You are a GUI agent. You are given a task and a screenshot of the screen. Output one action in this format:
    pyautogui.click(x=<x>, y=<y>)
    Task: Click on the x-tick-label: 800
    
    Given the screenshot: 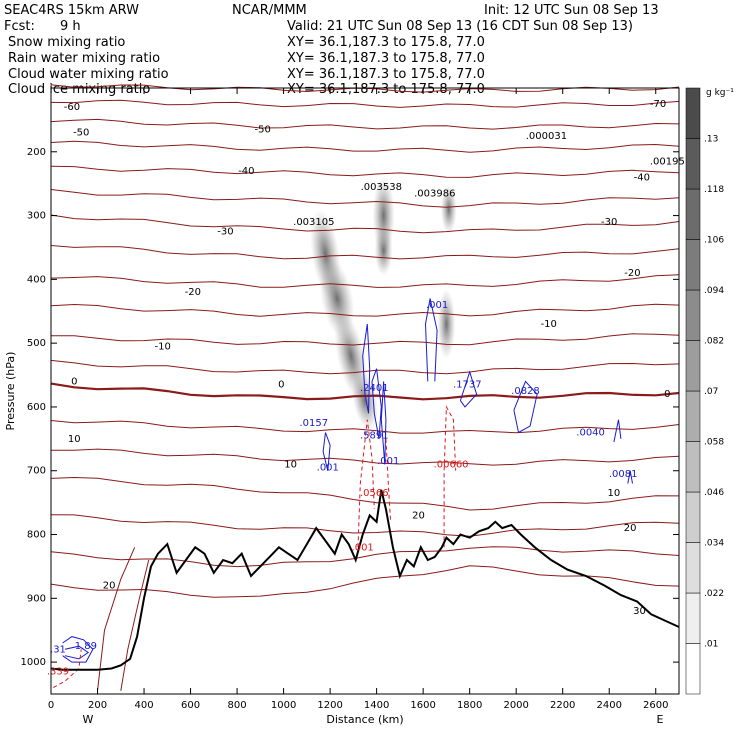 What is the action you would take?
    pyautogui.click(x=237, y=705)
    